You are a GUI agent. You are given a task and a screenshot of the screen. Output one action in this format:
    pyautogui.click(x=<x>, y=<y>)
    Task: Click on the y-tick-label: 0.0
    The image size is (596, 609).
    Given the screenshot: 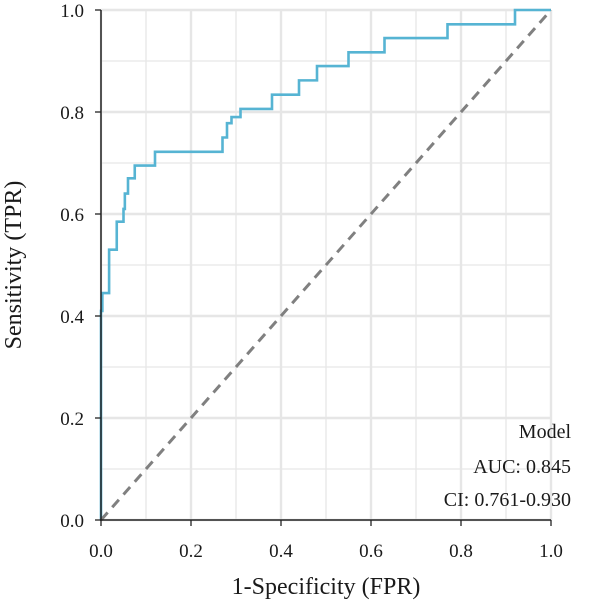 What is the action you would take?
    pyautogui.click(x=72, y=521)
    